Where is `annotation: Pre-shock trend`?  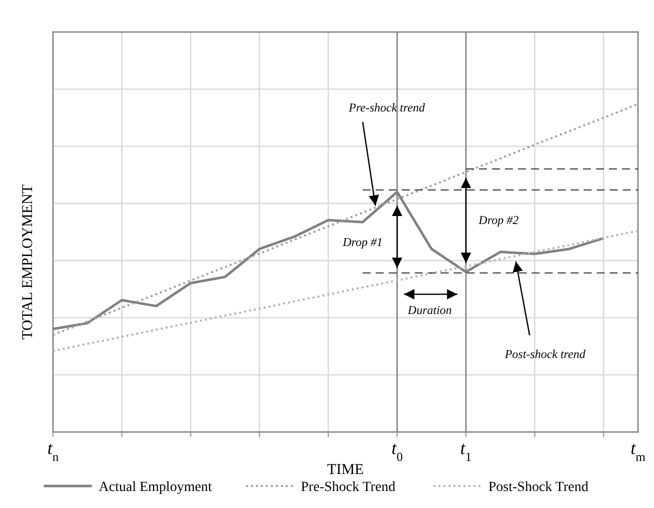 annotation: Pre-shock trend is located at coordinates (387, 107).